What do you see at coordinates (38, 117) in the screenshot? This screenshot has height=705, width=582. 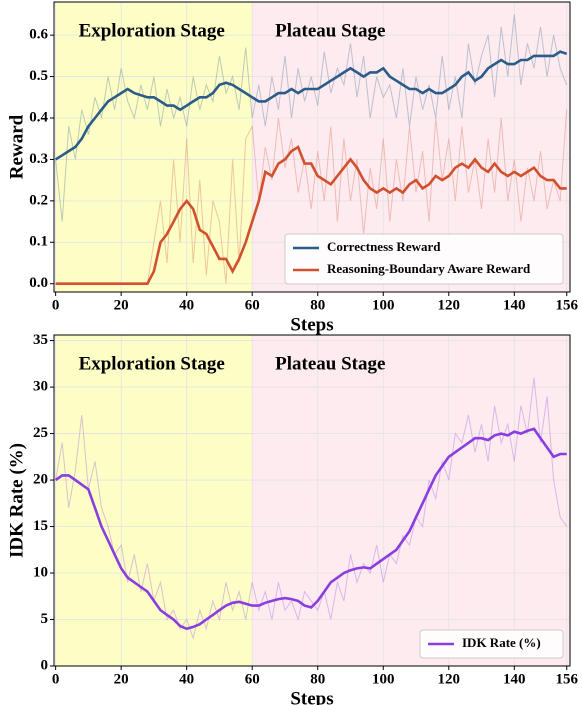 I see `y-tick-label: 0.4` at bounding box center [38, 117].